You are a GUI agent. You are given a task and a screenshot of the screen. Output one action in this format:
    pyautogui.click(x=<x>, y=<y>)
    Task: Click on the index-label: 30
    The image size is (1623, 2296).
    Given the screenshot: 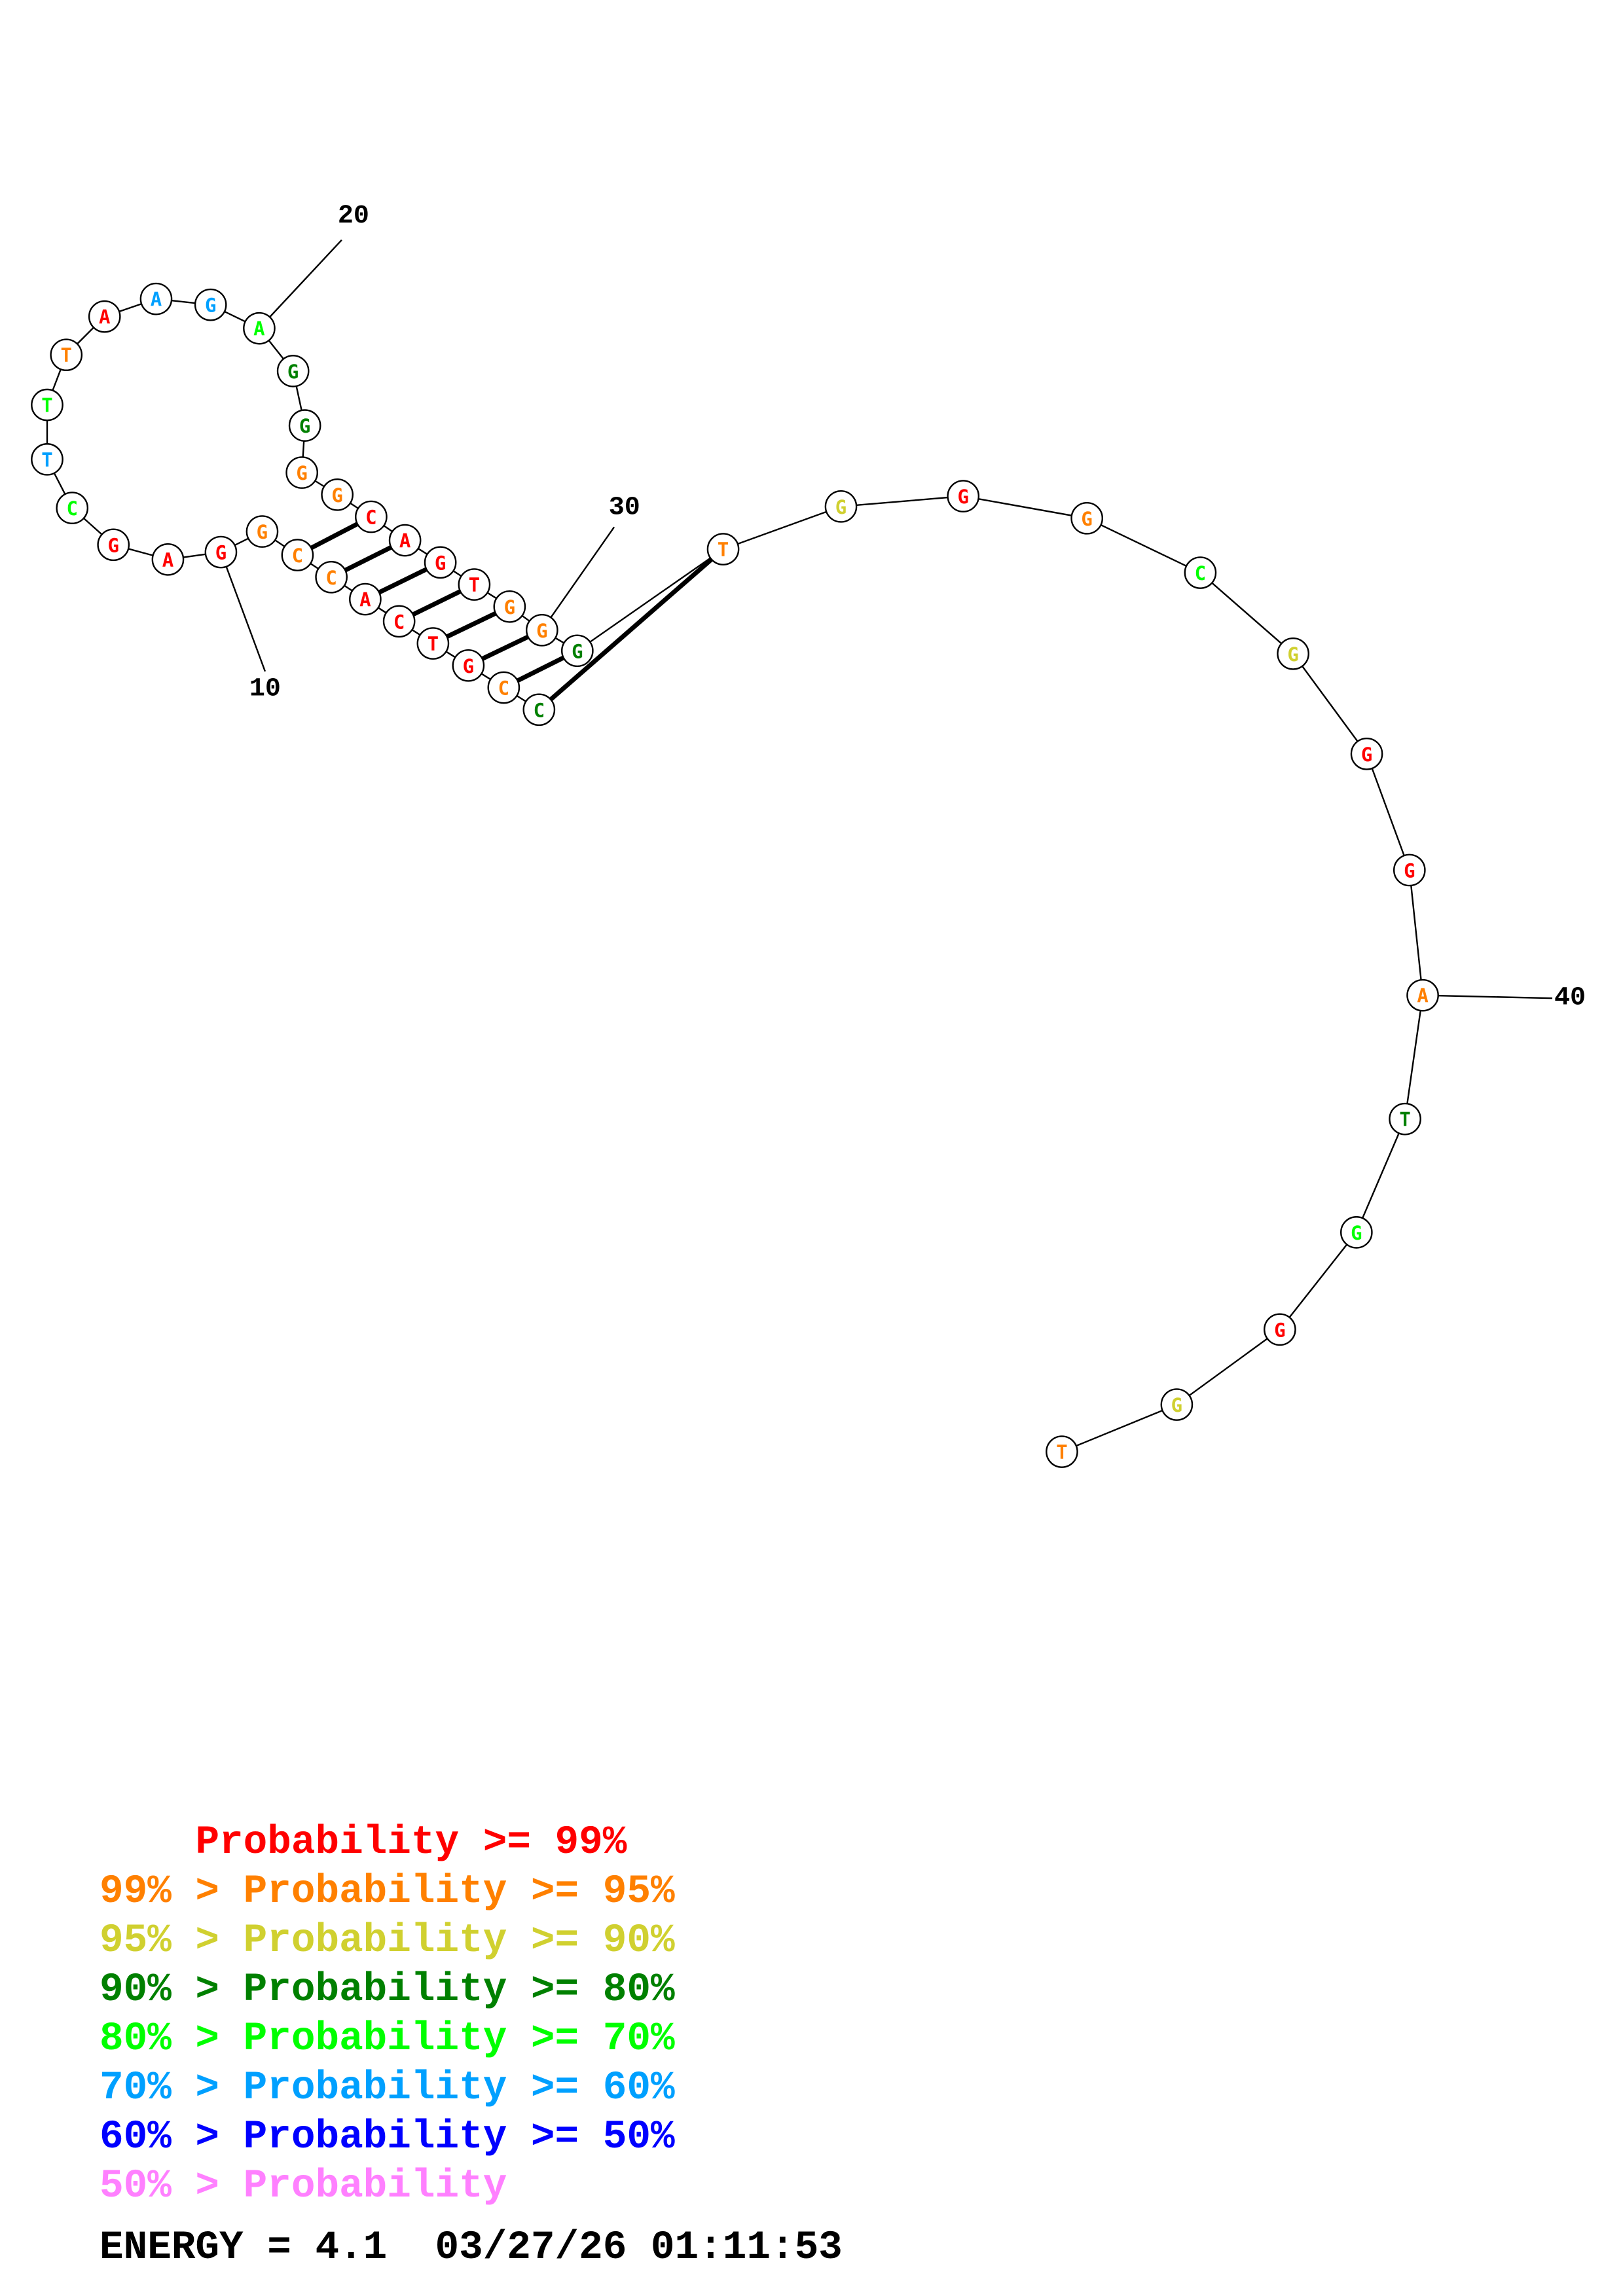 What is the action you would take?
    pyautogui.click(x=624, y=508)
    